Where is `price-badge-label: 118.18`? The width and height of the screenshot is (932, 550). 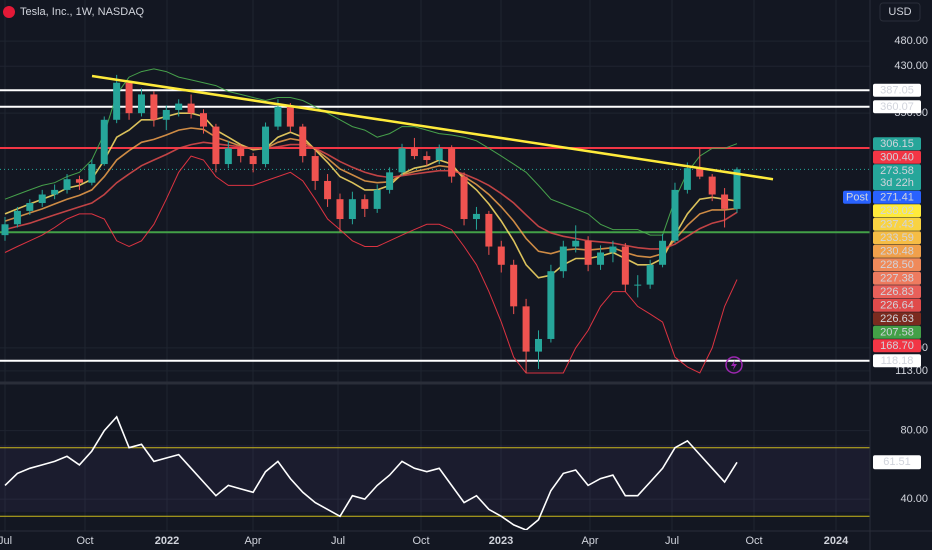
price-badge-label: 118.18 is located at coordinates (897, 361).